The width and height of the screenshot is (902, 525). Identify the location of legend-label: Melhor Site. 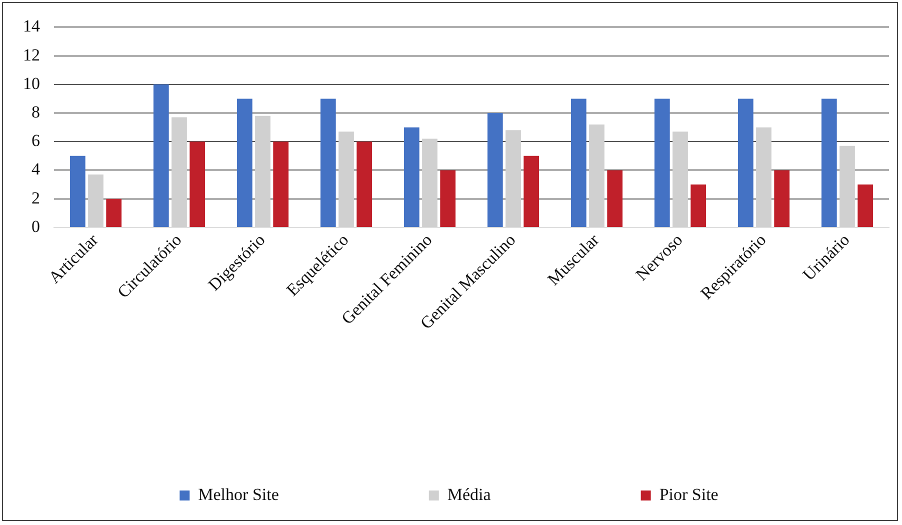
(238, 494).